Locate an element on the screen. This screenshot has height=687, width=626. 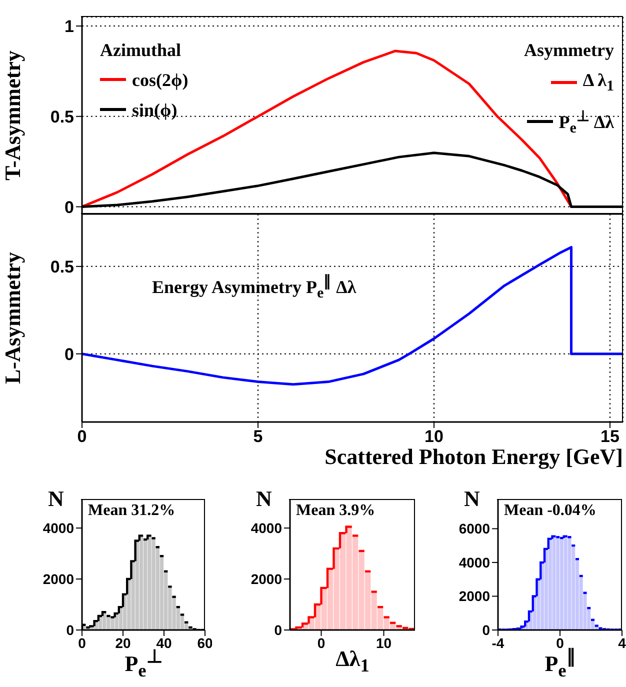
y-axis-title: T-Asymmetry is located at coordinates (12, 115).